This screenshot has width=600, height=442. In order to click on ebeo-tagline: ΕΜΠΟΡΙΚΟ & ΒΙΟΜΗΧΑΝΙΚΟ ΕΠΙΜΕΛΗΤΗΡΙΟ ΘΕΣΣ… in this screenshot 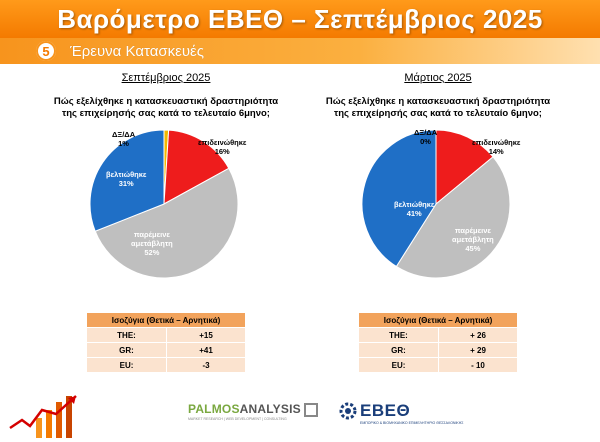, I will do `click(412, 423)`.